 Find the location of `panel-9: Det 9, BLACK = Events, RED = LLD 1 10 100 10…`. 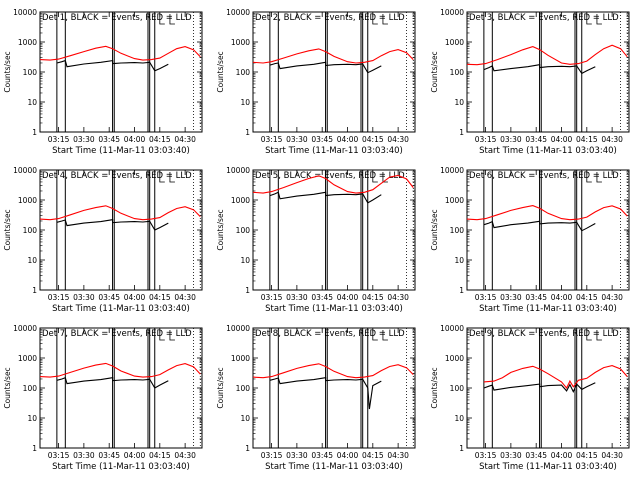

panel-9: Det 9, BLACK = Events, RED = LLD 1 10 100 10… is located at coordinates (530, 398).